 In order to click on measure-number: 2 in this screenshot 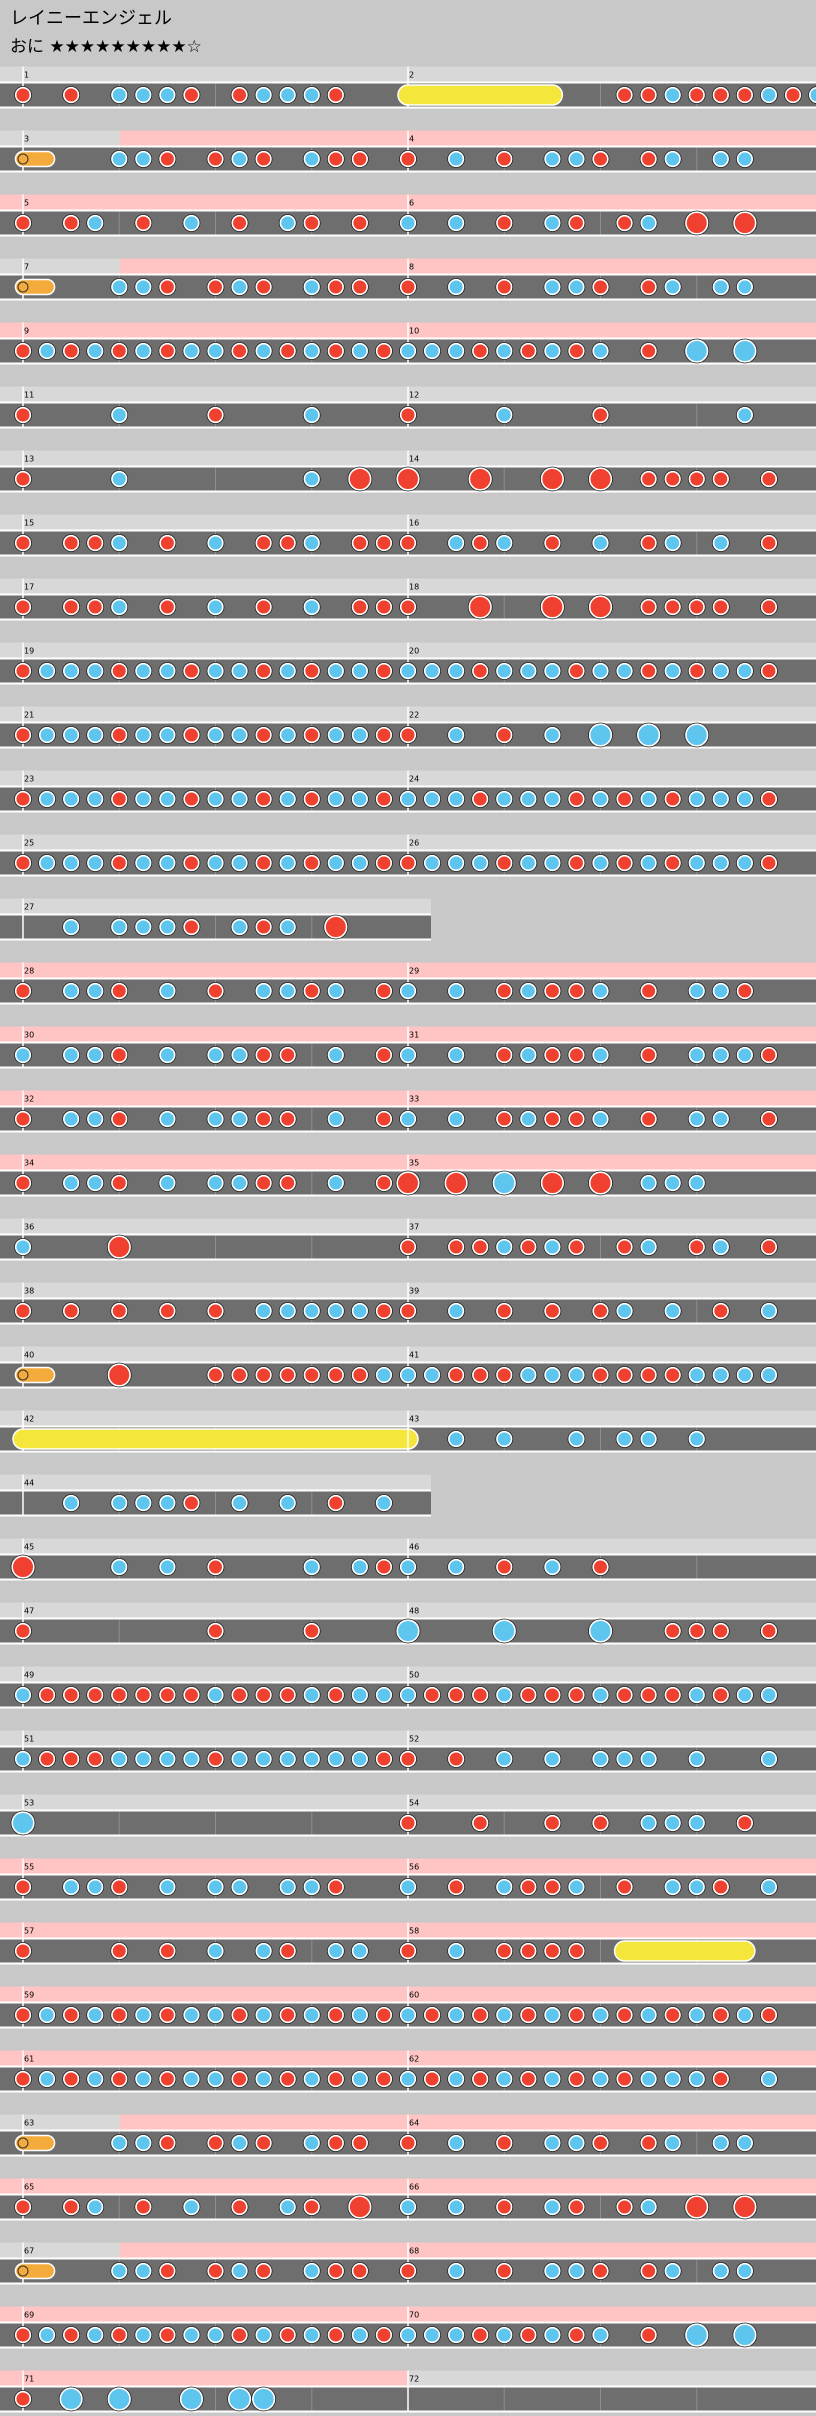, I will do `click(411, 75)`.